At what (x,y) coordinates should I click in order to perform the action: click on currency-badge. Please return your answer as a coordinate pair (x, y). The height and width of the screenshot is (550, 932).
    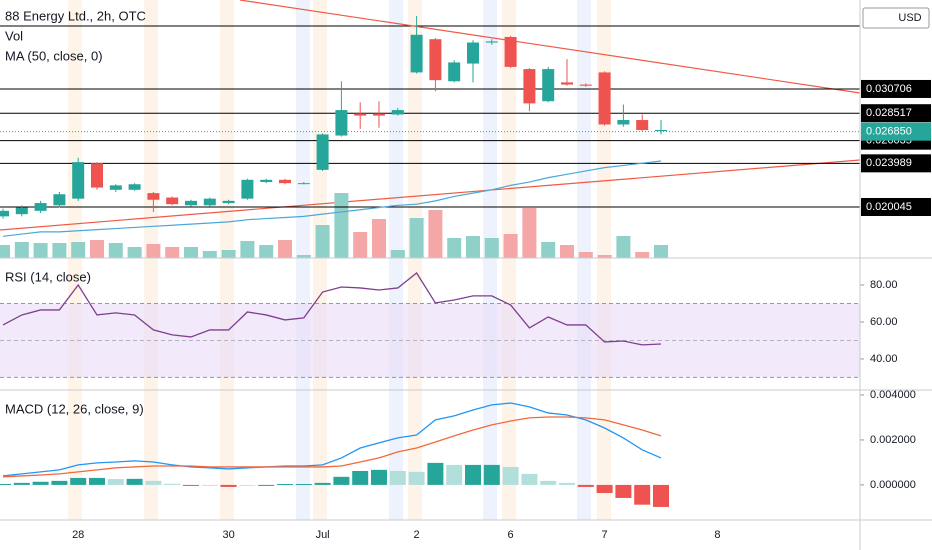
    Looking at the image, I should click on (896, 18).